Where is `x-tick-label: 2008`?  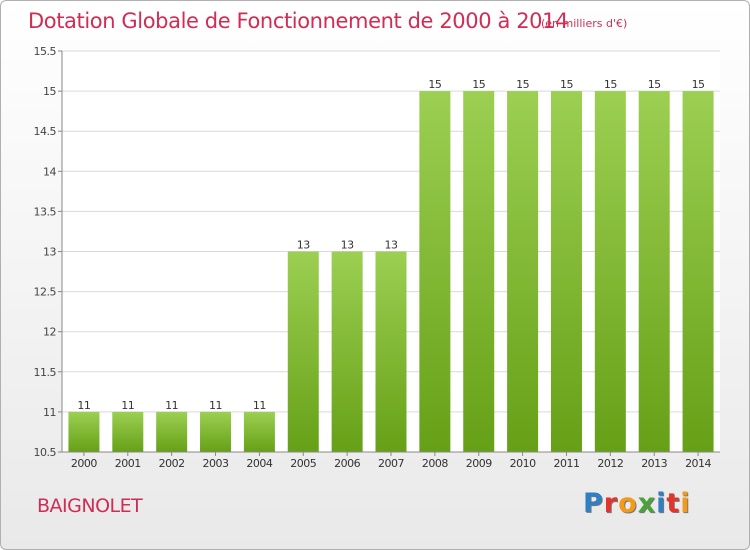
x-tick-label: 2008 is located at coordinates (435, 463).